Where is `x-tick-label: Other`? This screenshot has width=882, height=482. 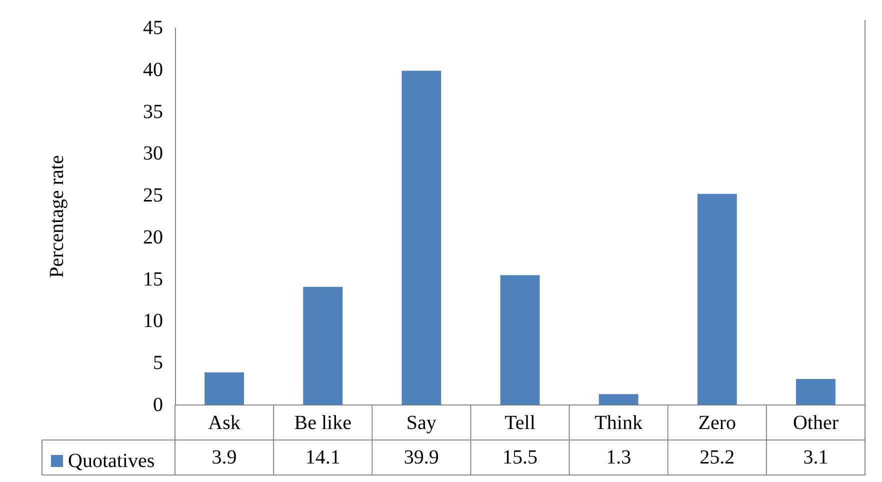
x-tick-label: Other is located at coordinates (815, 423).